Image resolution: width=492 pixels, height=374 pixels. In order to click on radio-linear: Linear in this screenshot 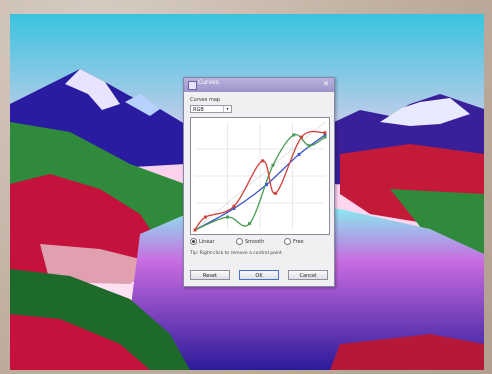, I will do `click(202, 241)`.